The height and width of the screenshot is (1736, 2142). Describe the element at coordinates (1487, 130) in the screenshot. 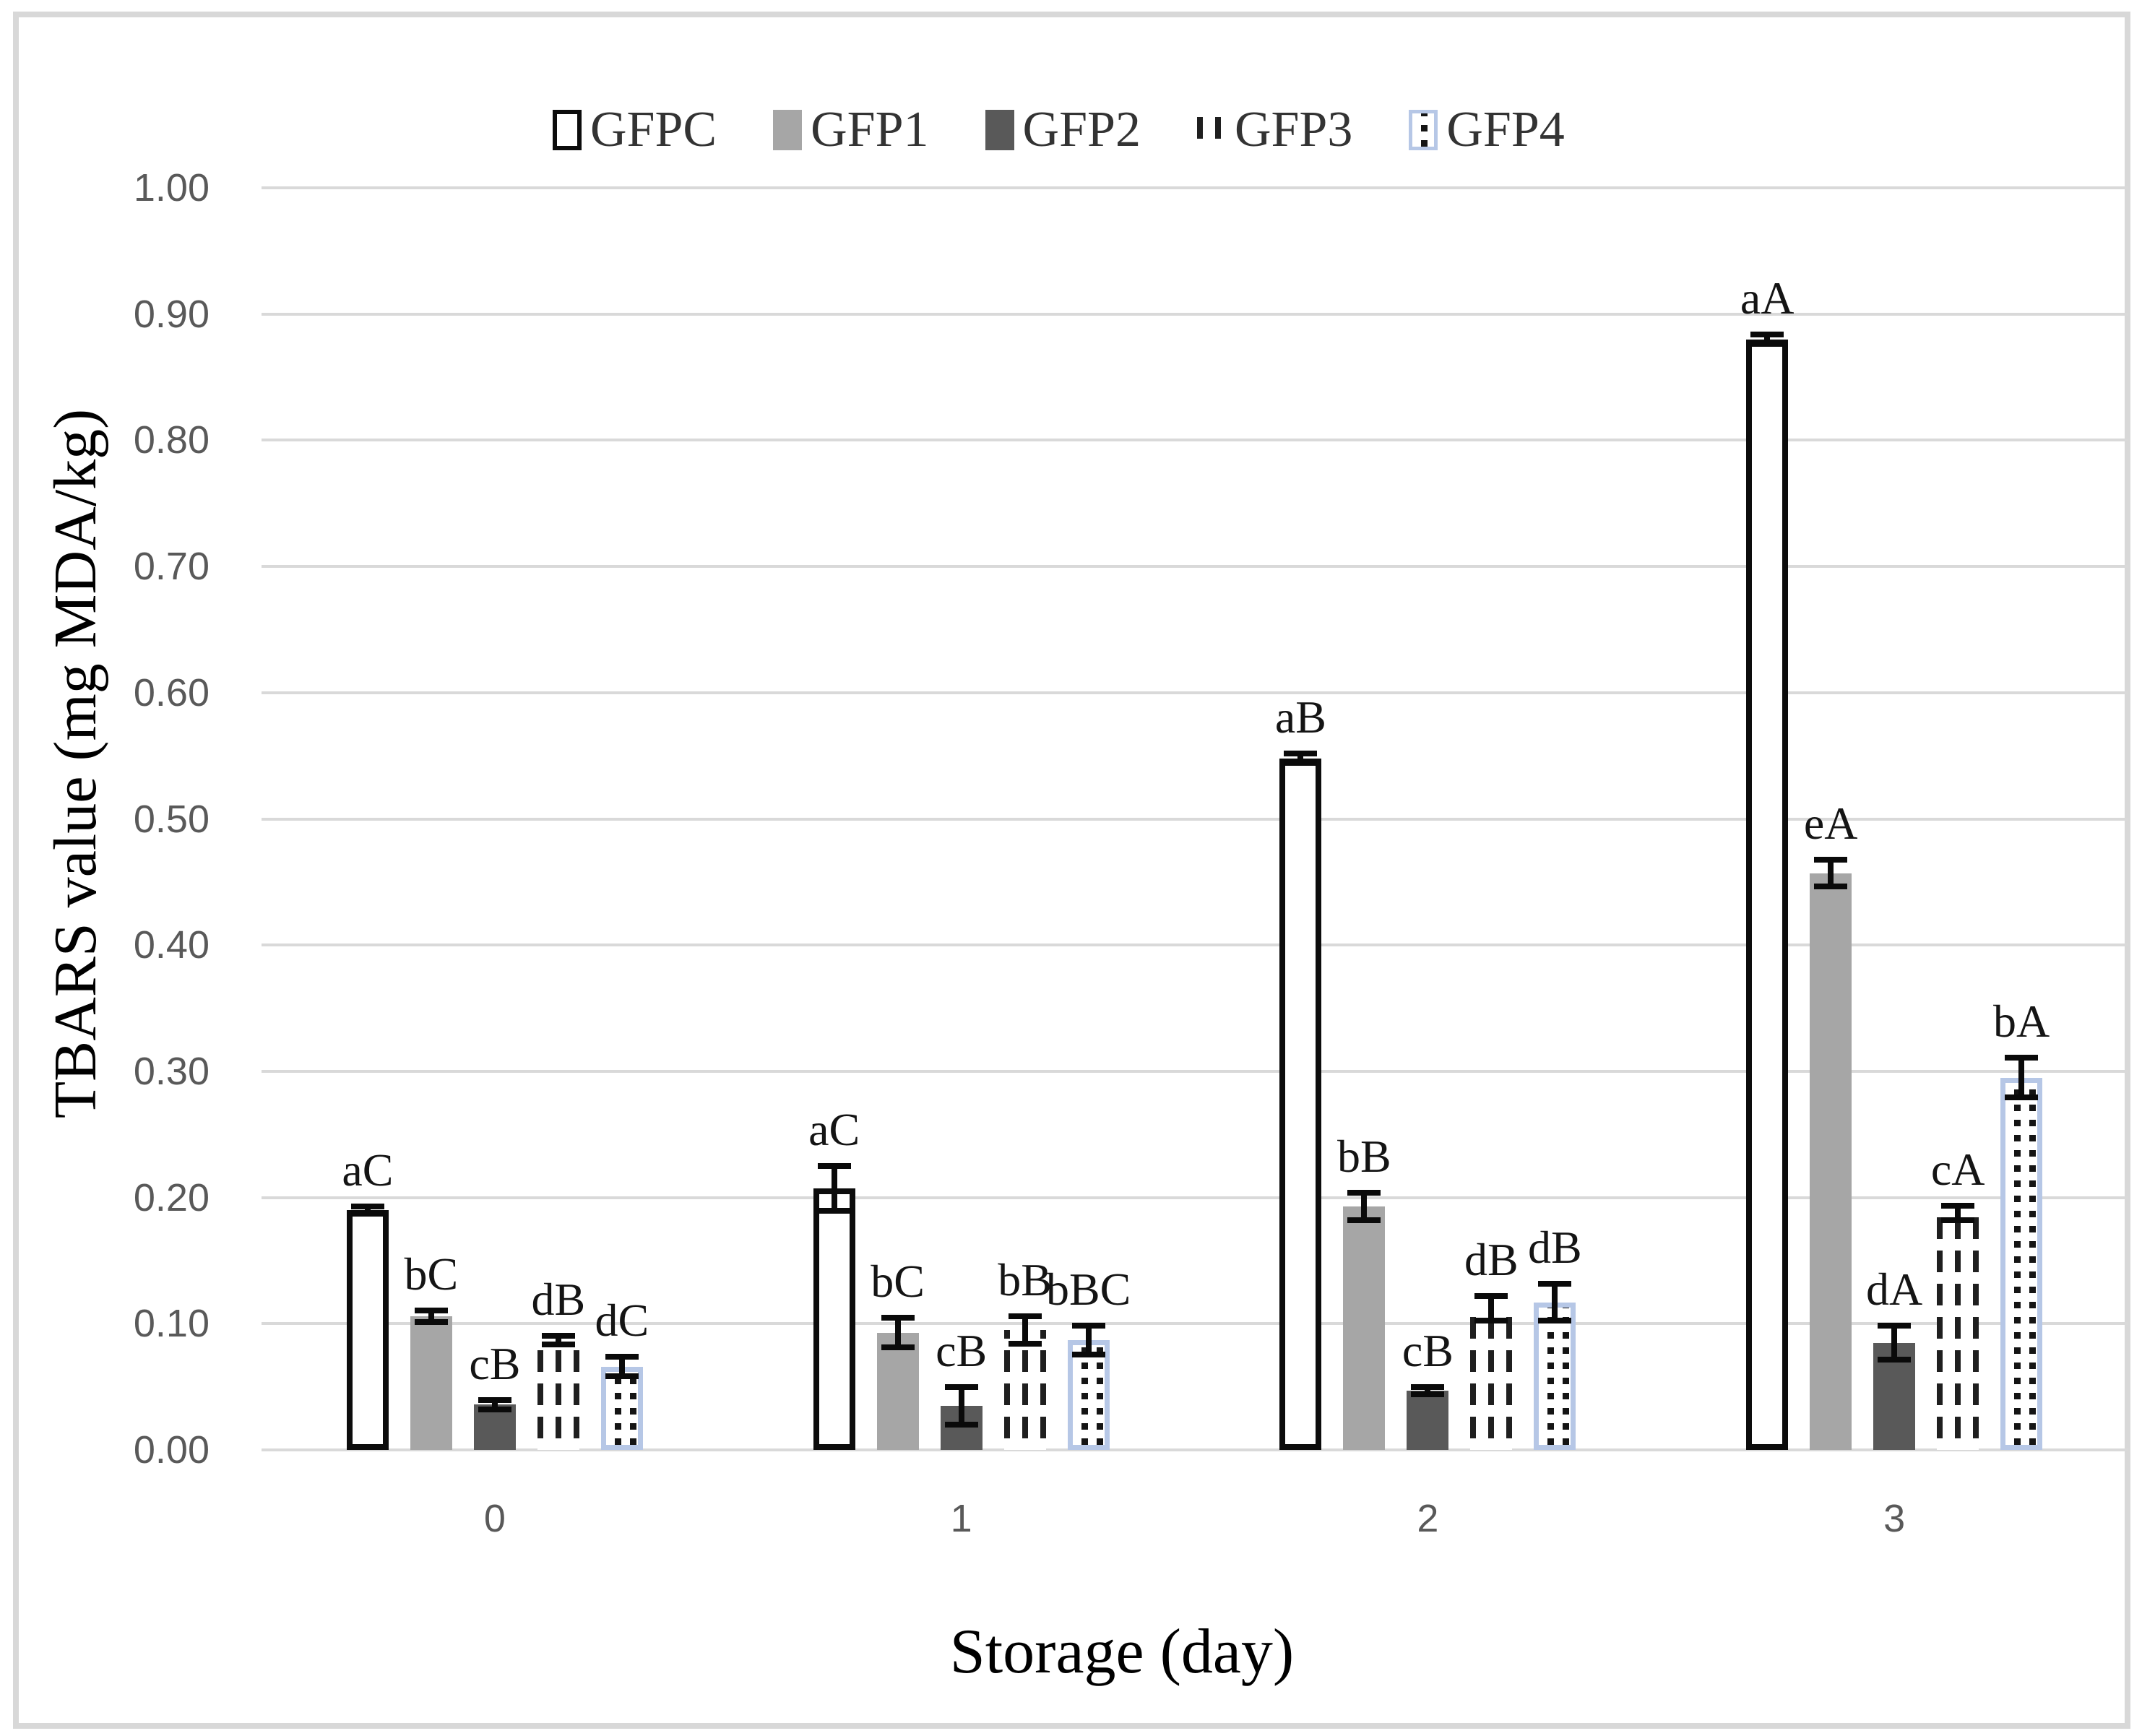

I see `legend-item-gfp4: GFP4` at that location.